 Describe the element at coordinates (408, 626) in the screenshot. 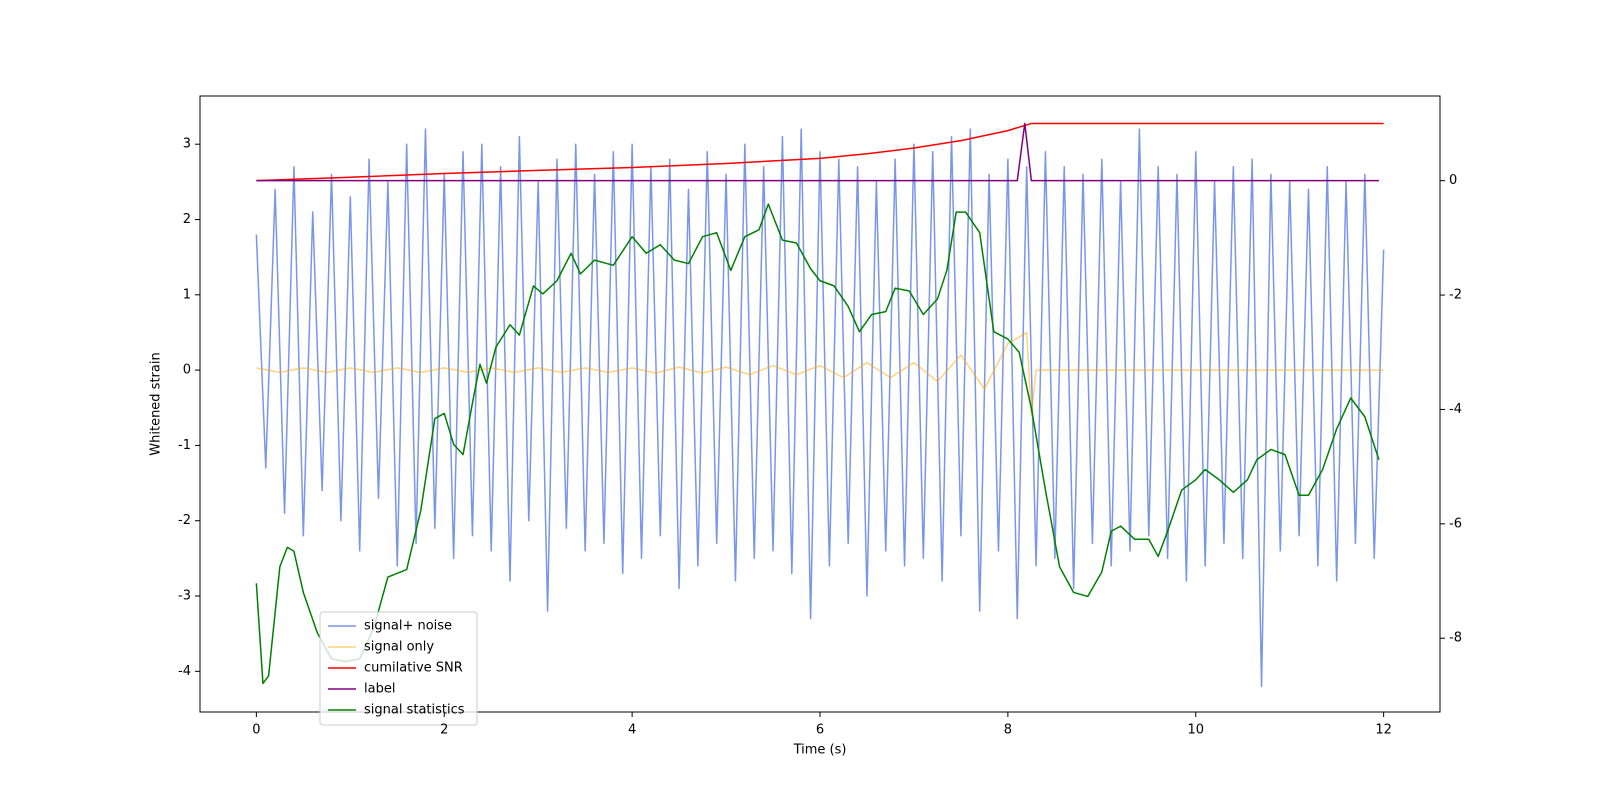

I see `legend-label: signal+ noise` at that location.